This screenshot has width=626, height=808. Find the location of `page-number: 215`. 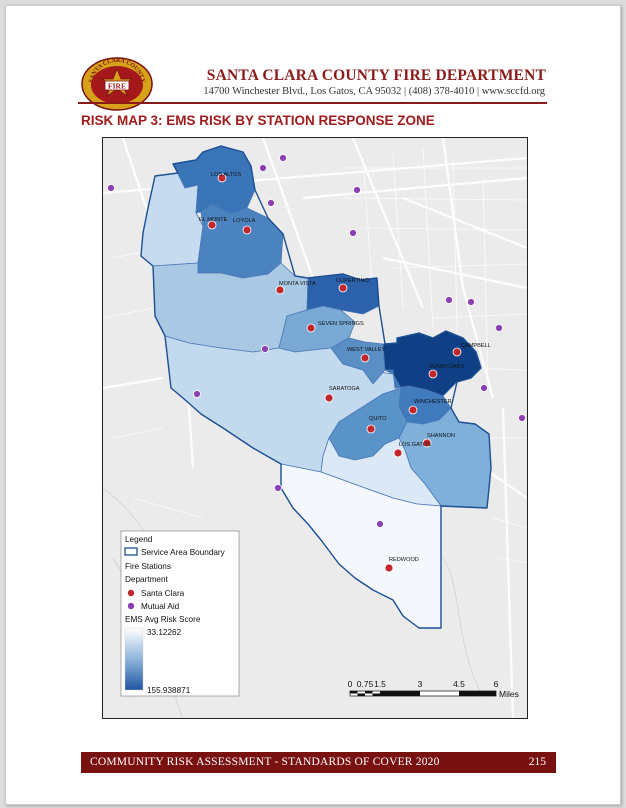

page-number: 215 is located at coordinates (537, 762).